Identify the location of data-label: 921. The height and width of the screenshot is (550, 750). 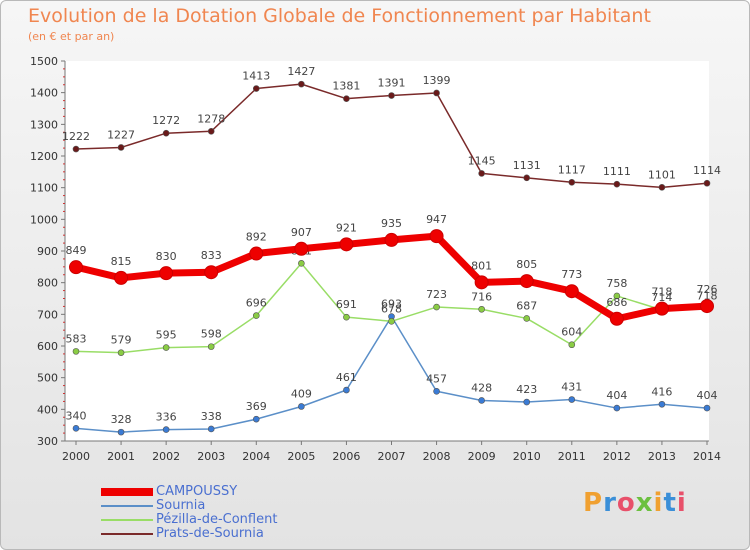
(346, 227).